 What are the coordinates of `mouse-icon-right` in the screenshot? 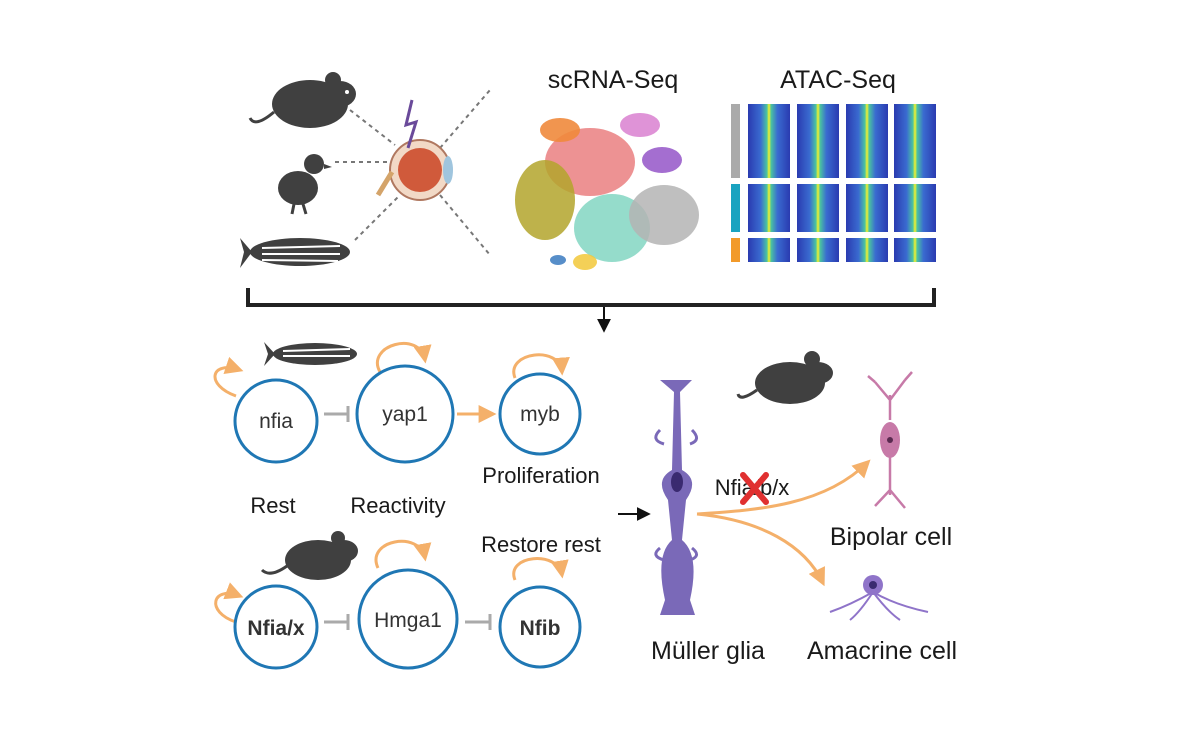 It's located at (784, 377).